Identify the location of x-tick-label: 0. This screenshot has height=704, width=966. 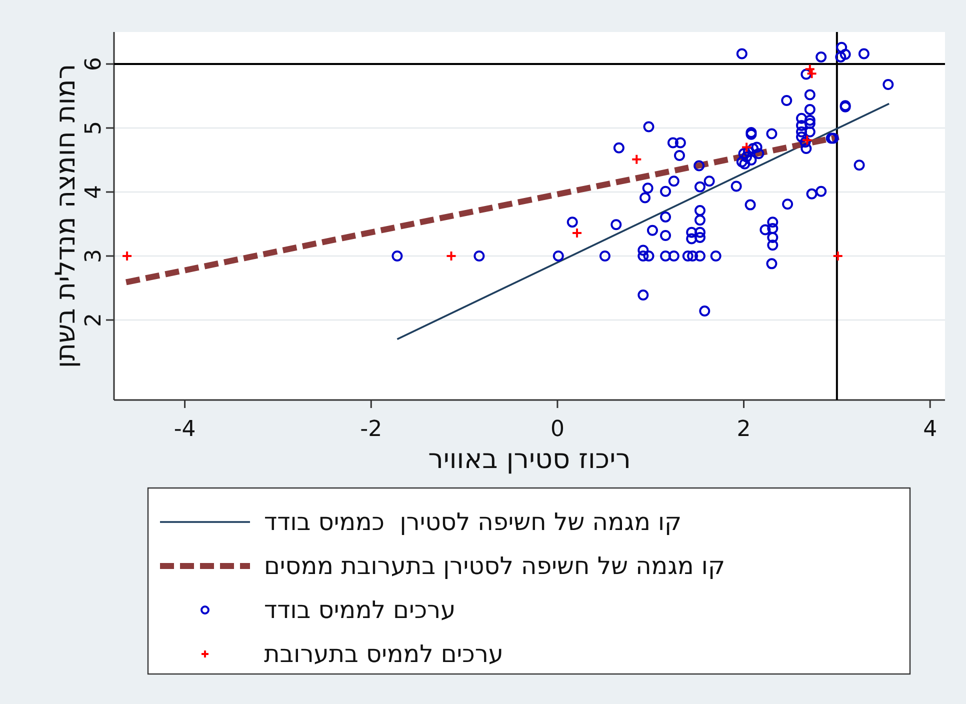
(557, 429).